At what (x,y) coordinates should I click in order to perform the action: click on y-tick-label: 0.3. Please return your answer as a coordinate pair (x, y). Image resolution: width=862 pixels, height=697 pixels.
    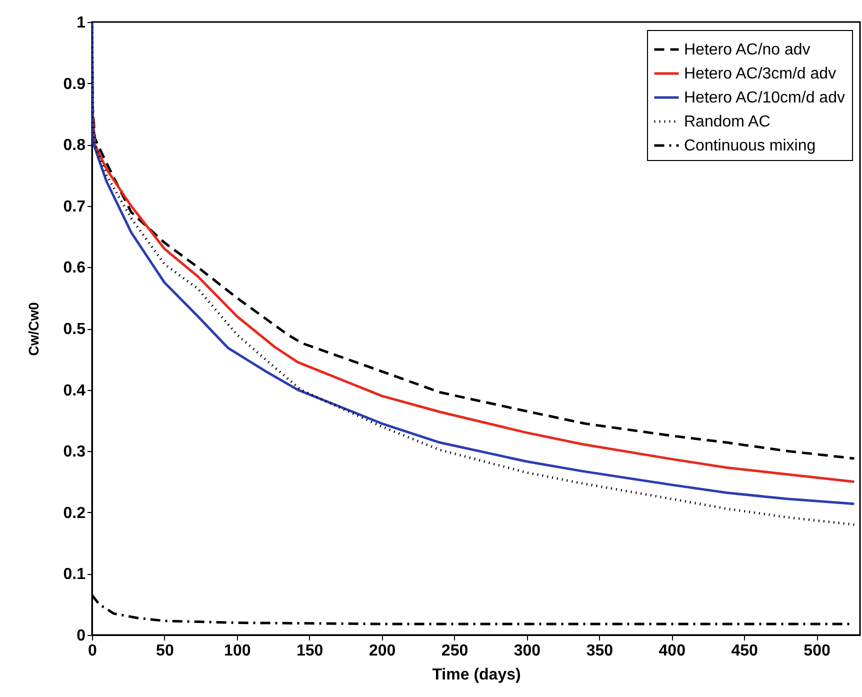
    Looking at the image, I should click on (74, 452).